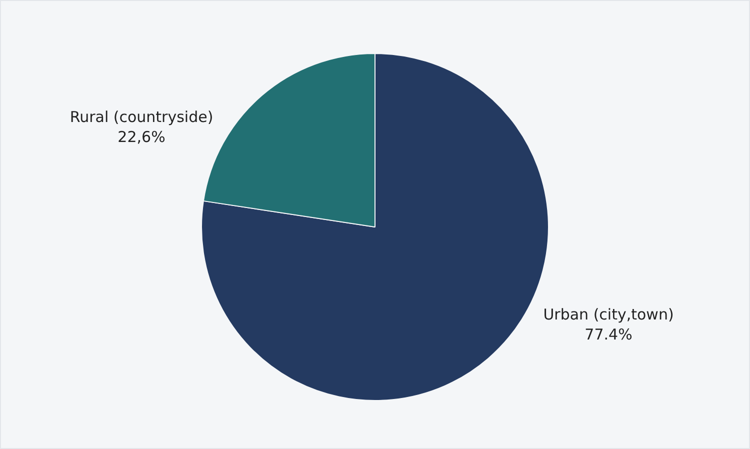 The height and width of the screenshot is (449, 750). Describe the element at coordinates (608, 315) in the screenshot. I see `slice-label: Urban (city,town)` at that location.